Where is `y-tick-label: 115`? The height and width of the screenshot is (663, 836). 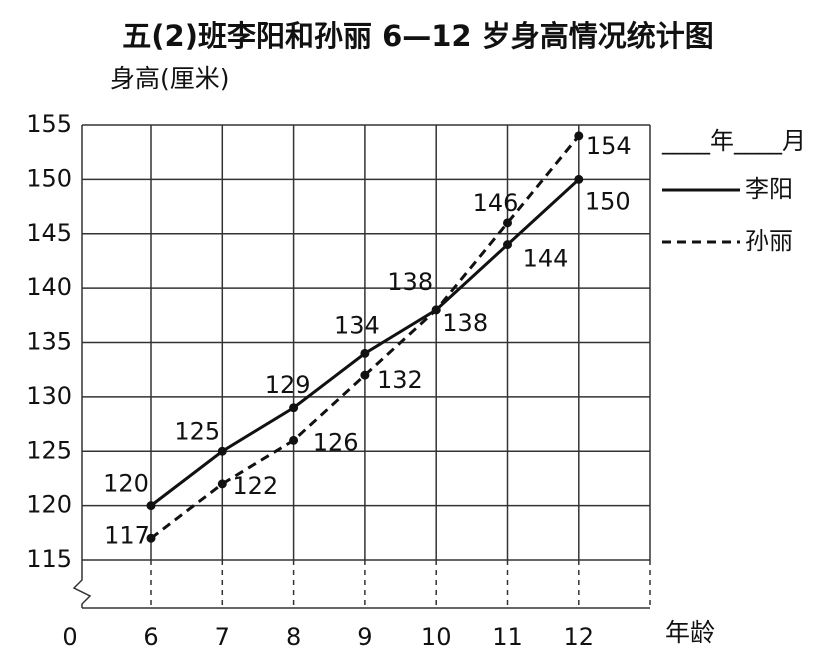
y-tick-label: 115 is located at coordinates (49, 559).